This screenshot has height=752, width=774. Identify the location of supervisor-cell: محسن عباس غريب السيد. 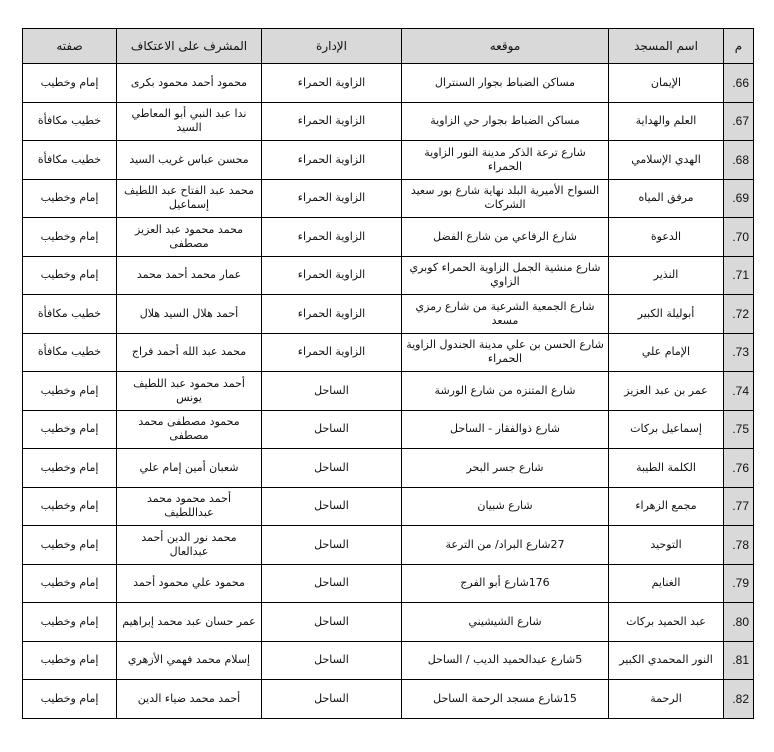
(189, 160).